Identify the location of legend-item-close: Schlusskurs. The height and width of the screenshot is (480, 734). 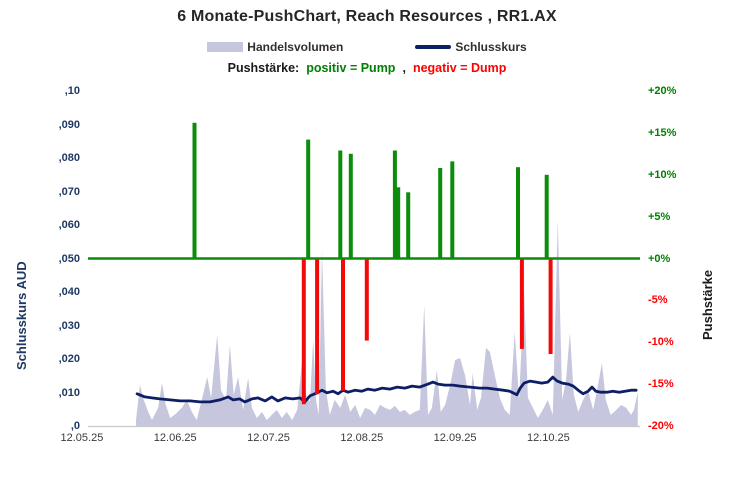
(471, 47).